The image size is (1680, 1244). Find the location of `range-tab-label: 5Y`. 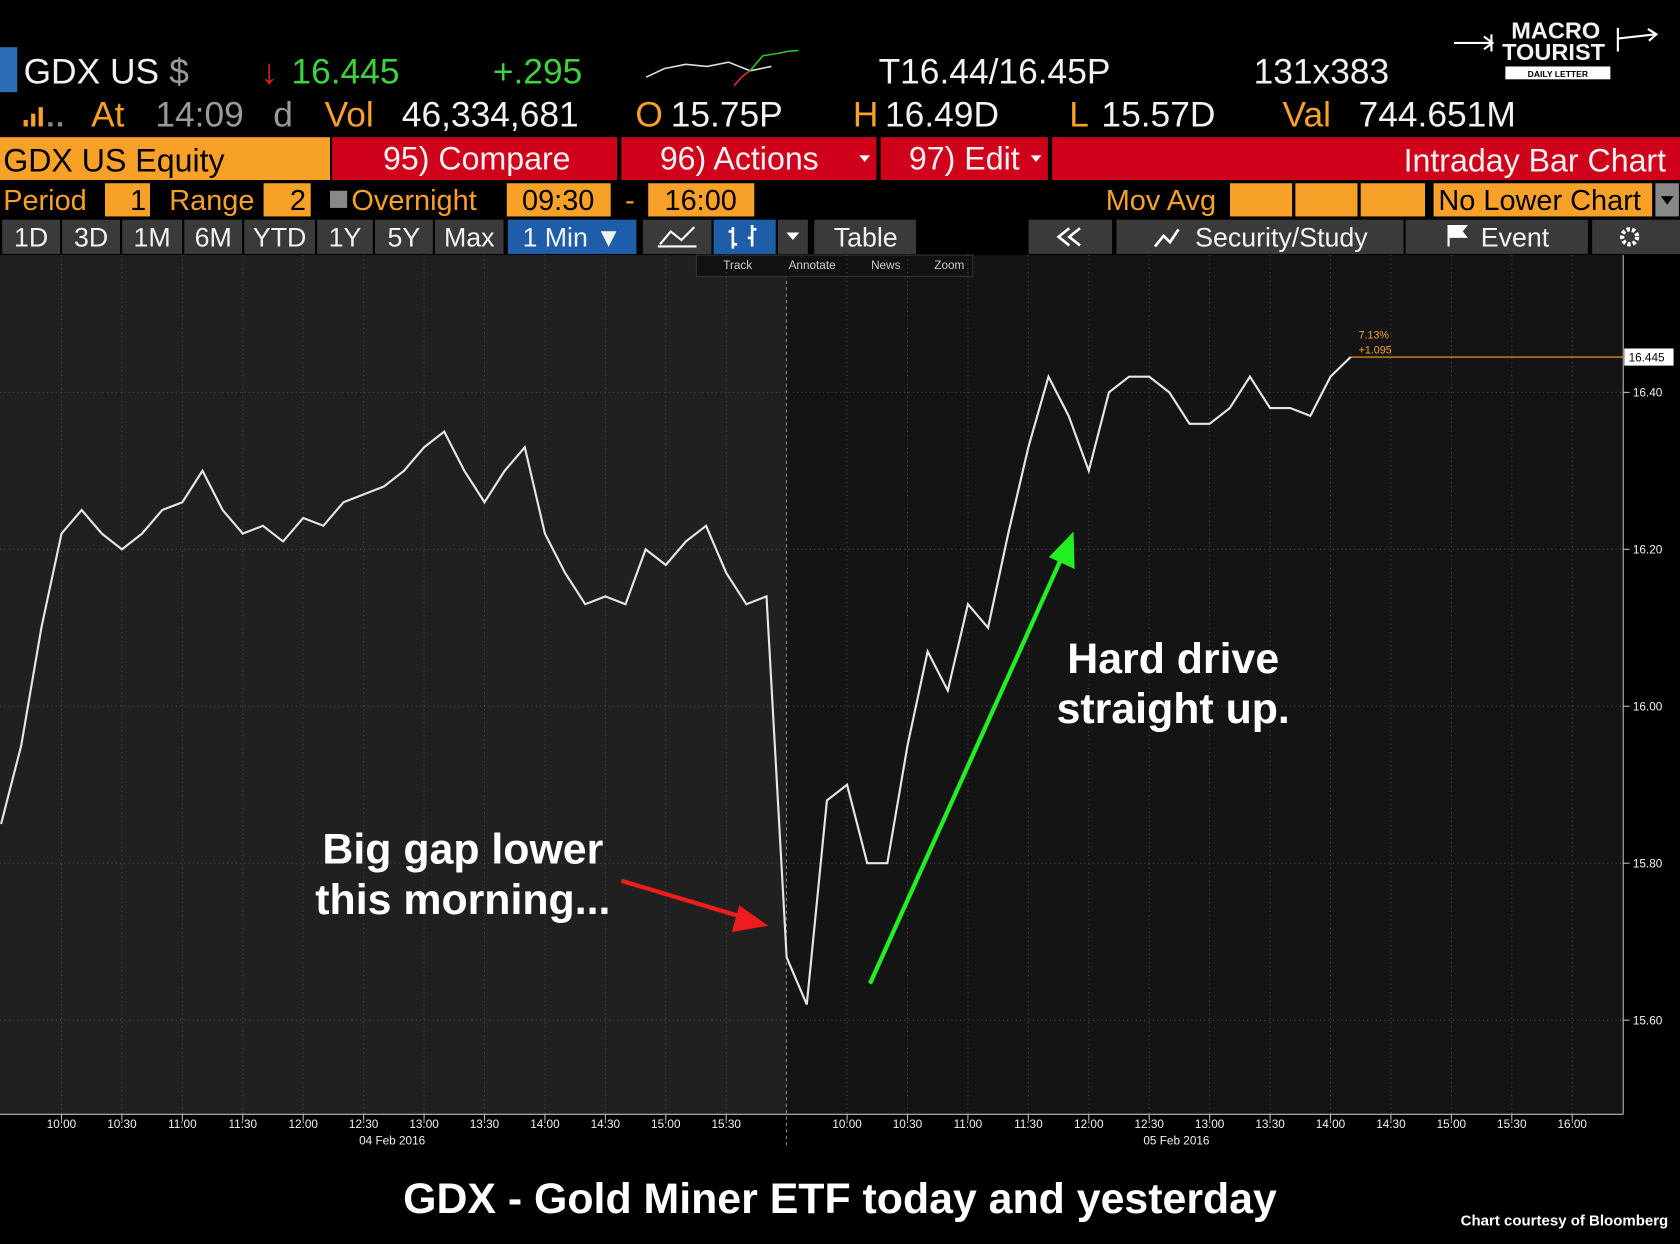

range-tab-label: 5Y is located at coordinates (404, 237).